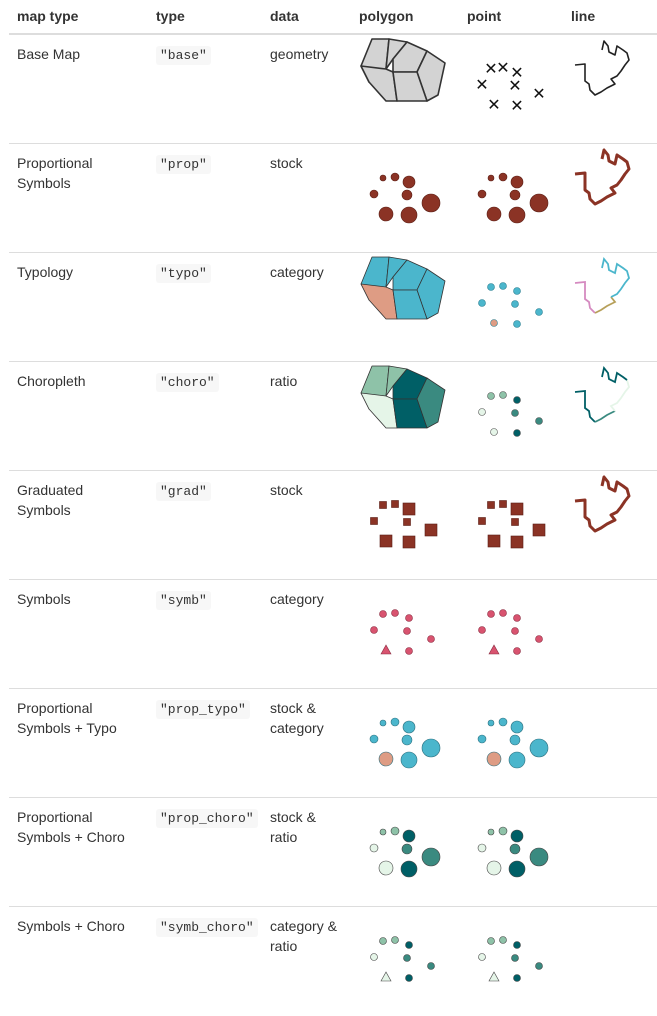 This screenshot has width=657, height=1016. Describe the element at coordinates (306, 852) in the screenshot. I see `data-cell: stock & ratio` at that location.